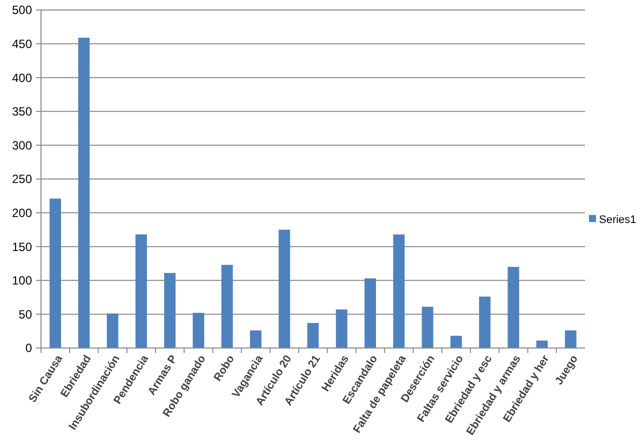  I want to click on y-tick-label: 300, so click(22, 145).